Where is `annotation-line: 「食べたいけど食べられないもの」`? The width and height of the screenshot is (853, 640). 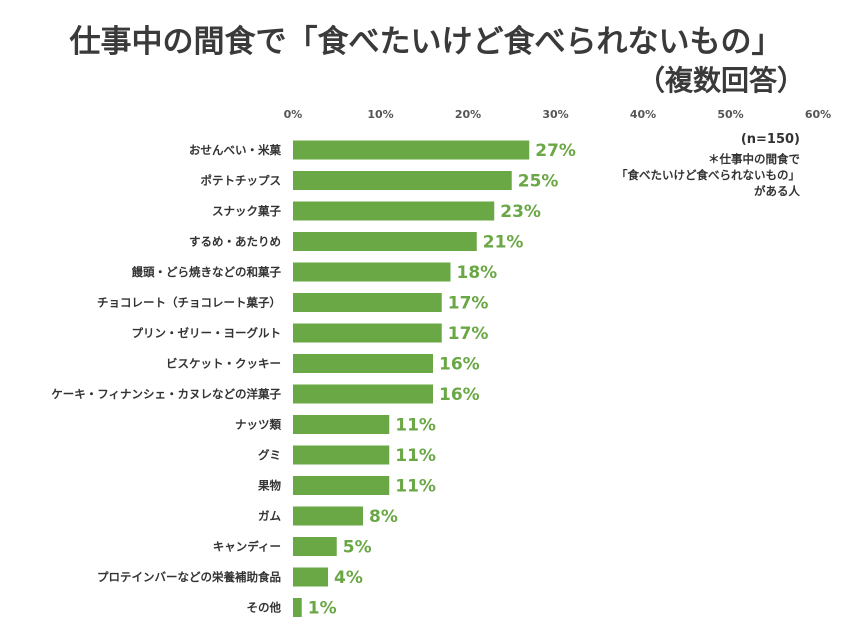
annotation-line: 「食べたいけど食べられないもの」 is located at coordinates (708, 175).